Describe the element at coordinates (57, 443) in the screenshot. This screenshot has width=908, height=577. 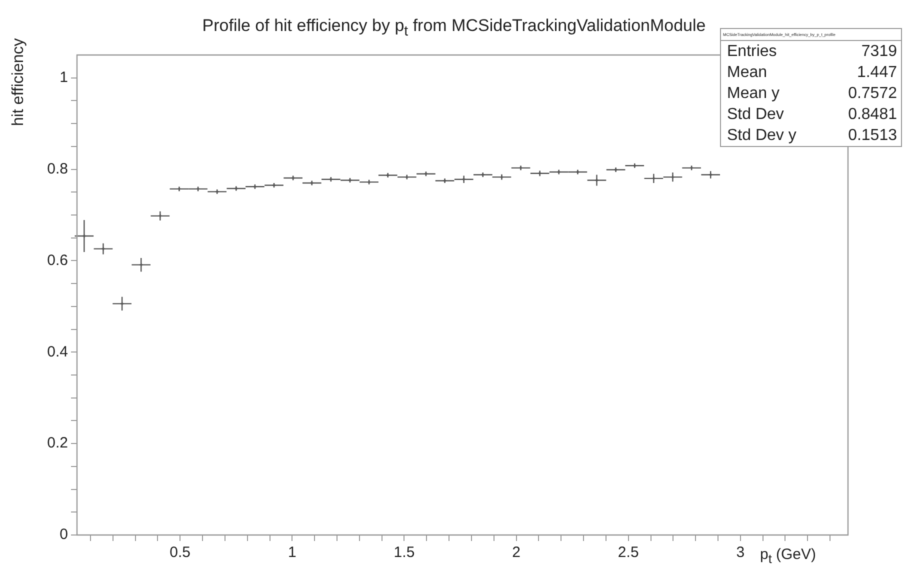
I see `y-tick-label: 0.2` at that location.